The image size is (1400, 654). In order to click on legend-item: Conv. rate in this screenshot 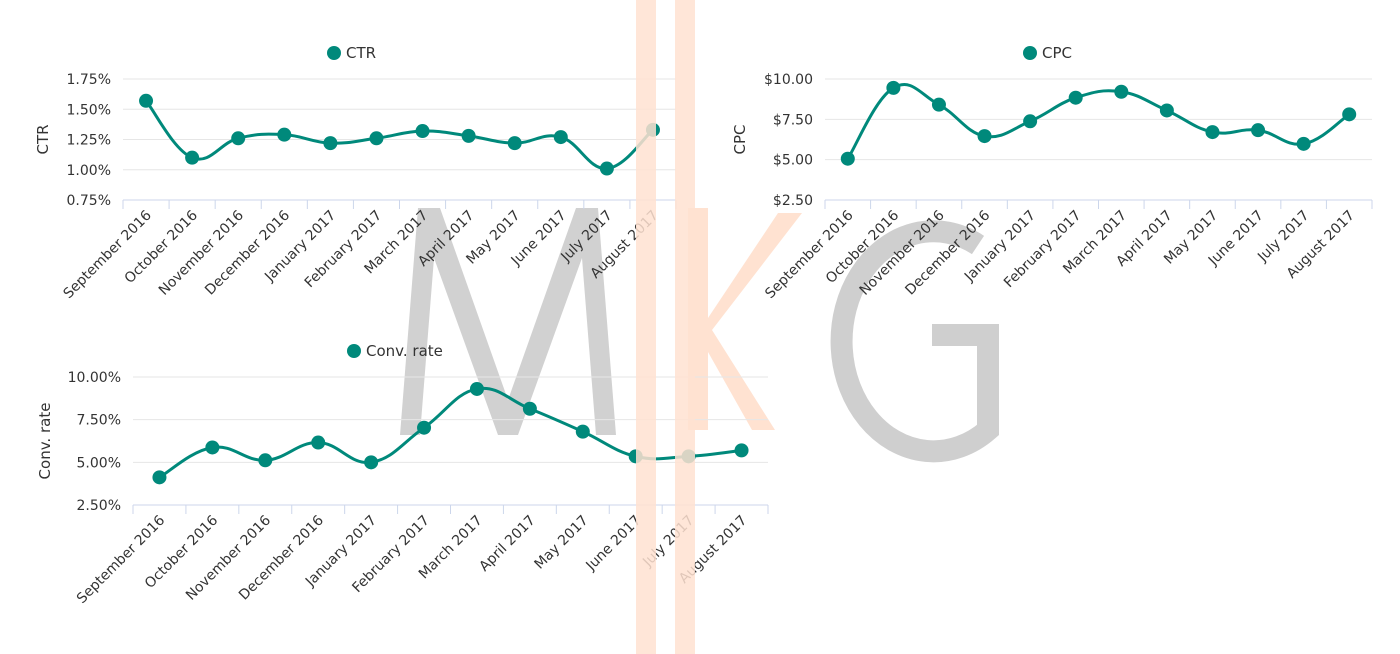, I will do `click(395, 351)`.